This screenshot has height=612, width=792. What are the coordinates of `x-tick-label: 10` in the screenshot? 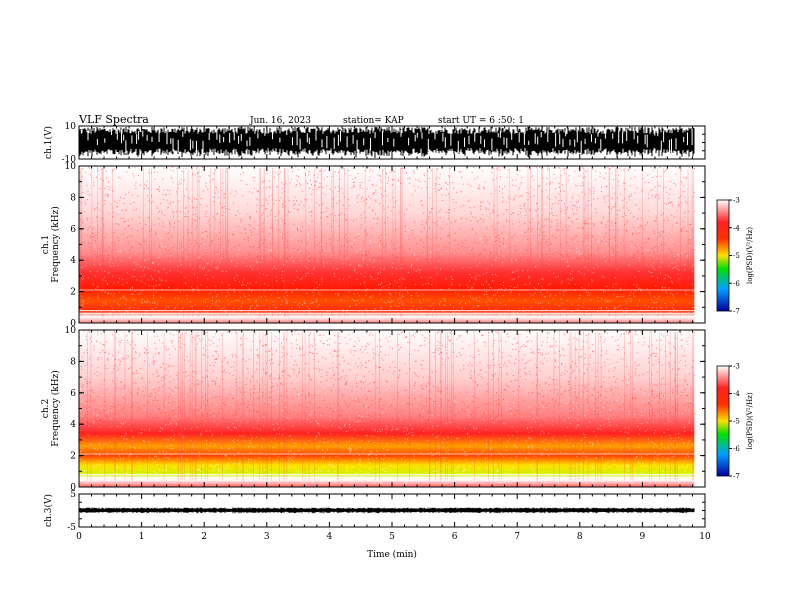 It's located at (705, 537).